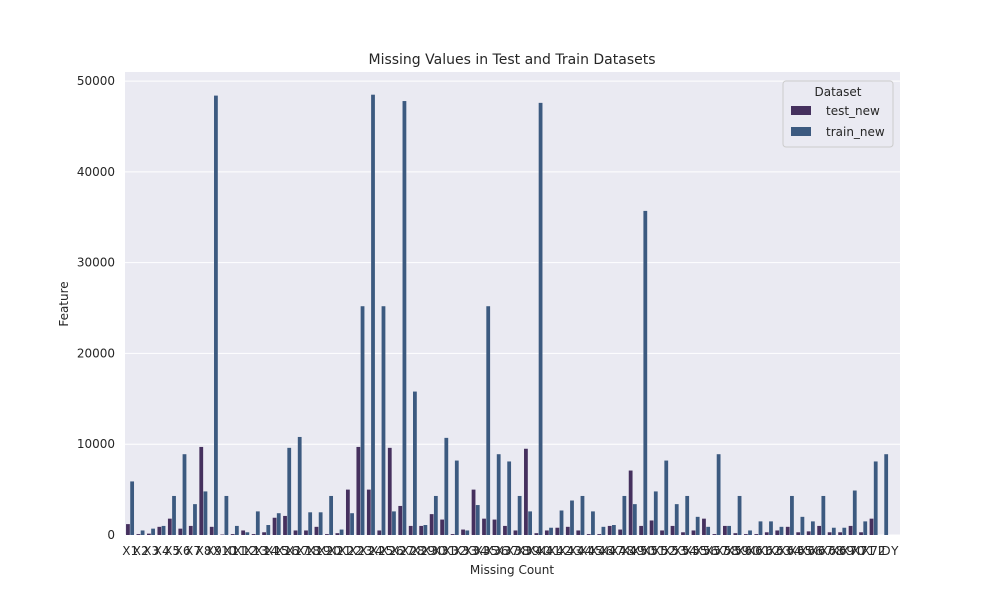  Describe the element at coordinates (612, 551) in the screenshot. I see `x-tick-label: X47` at that location.